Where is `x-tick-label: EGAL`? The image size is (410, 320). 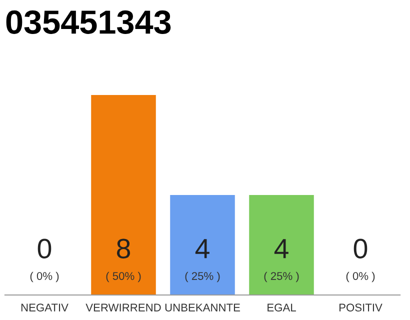 x-tick-label: EGAL is located at coordinates (282, 308).